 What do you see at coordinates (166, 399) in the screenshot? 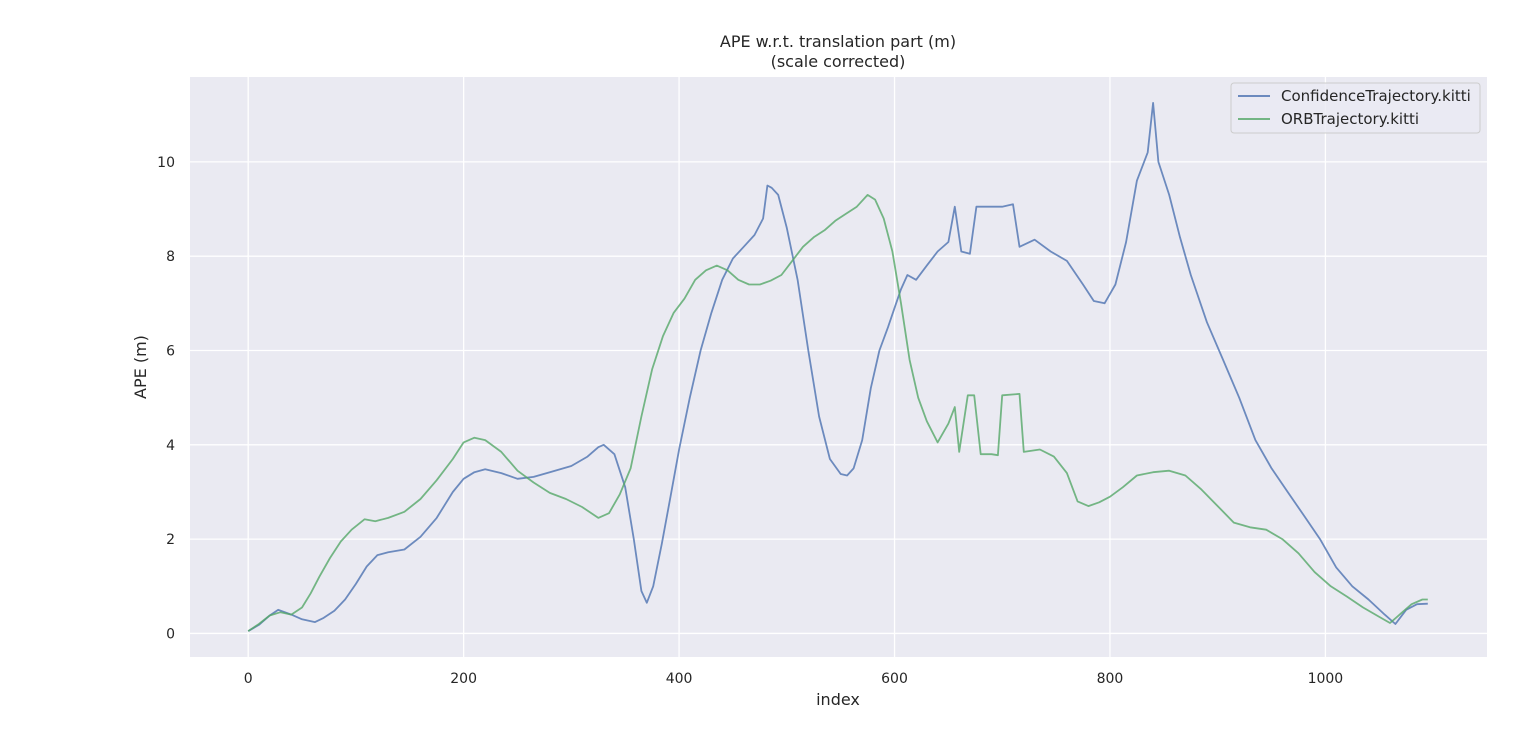
I see `y-tick-labels: 0 2 4 6 8 10` at bounding box center [166, 399].